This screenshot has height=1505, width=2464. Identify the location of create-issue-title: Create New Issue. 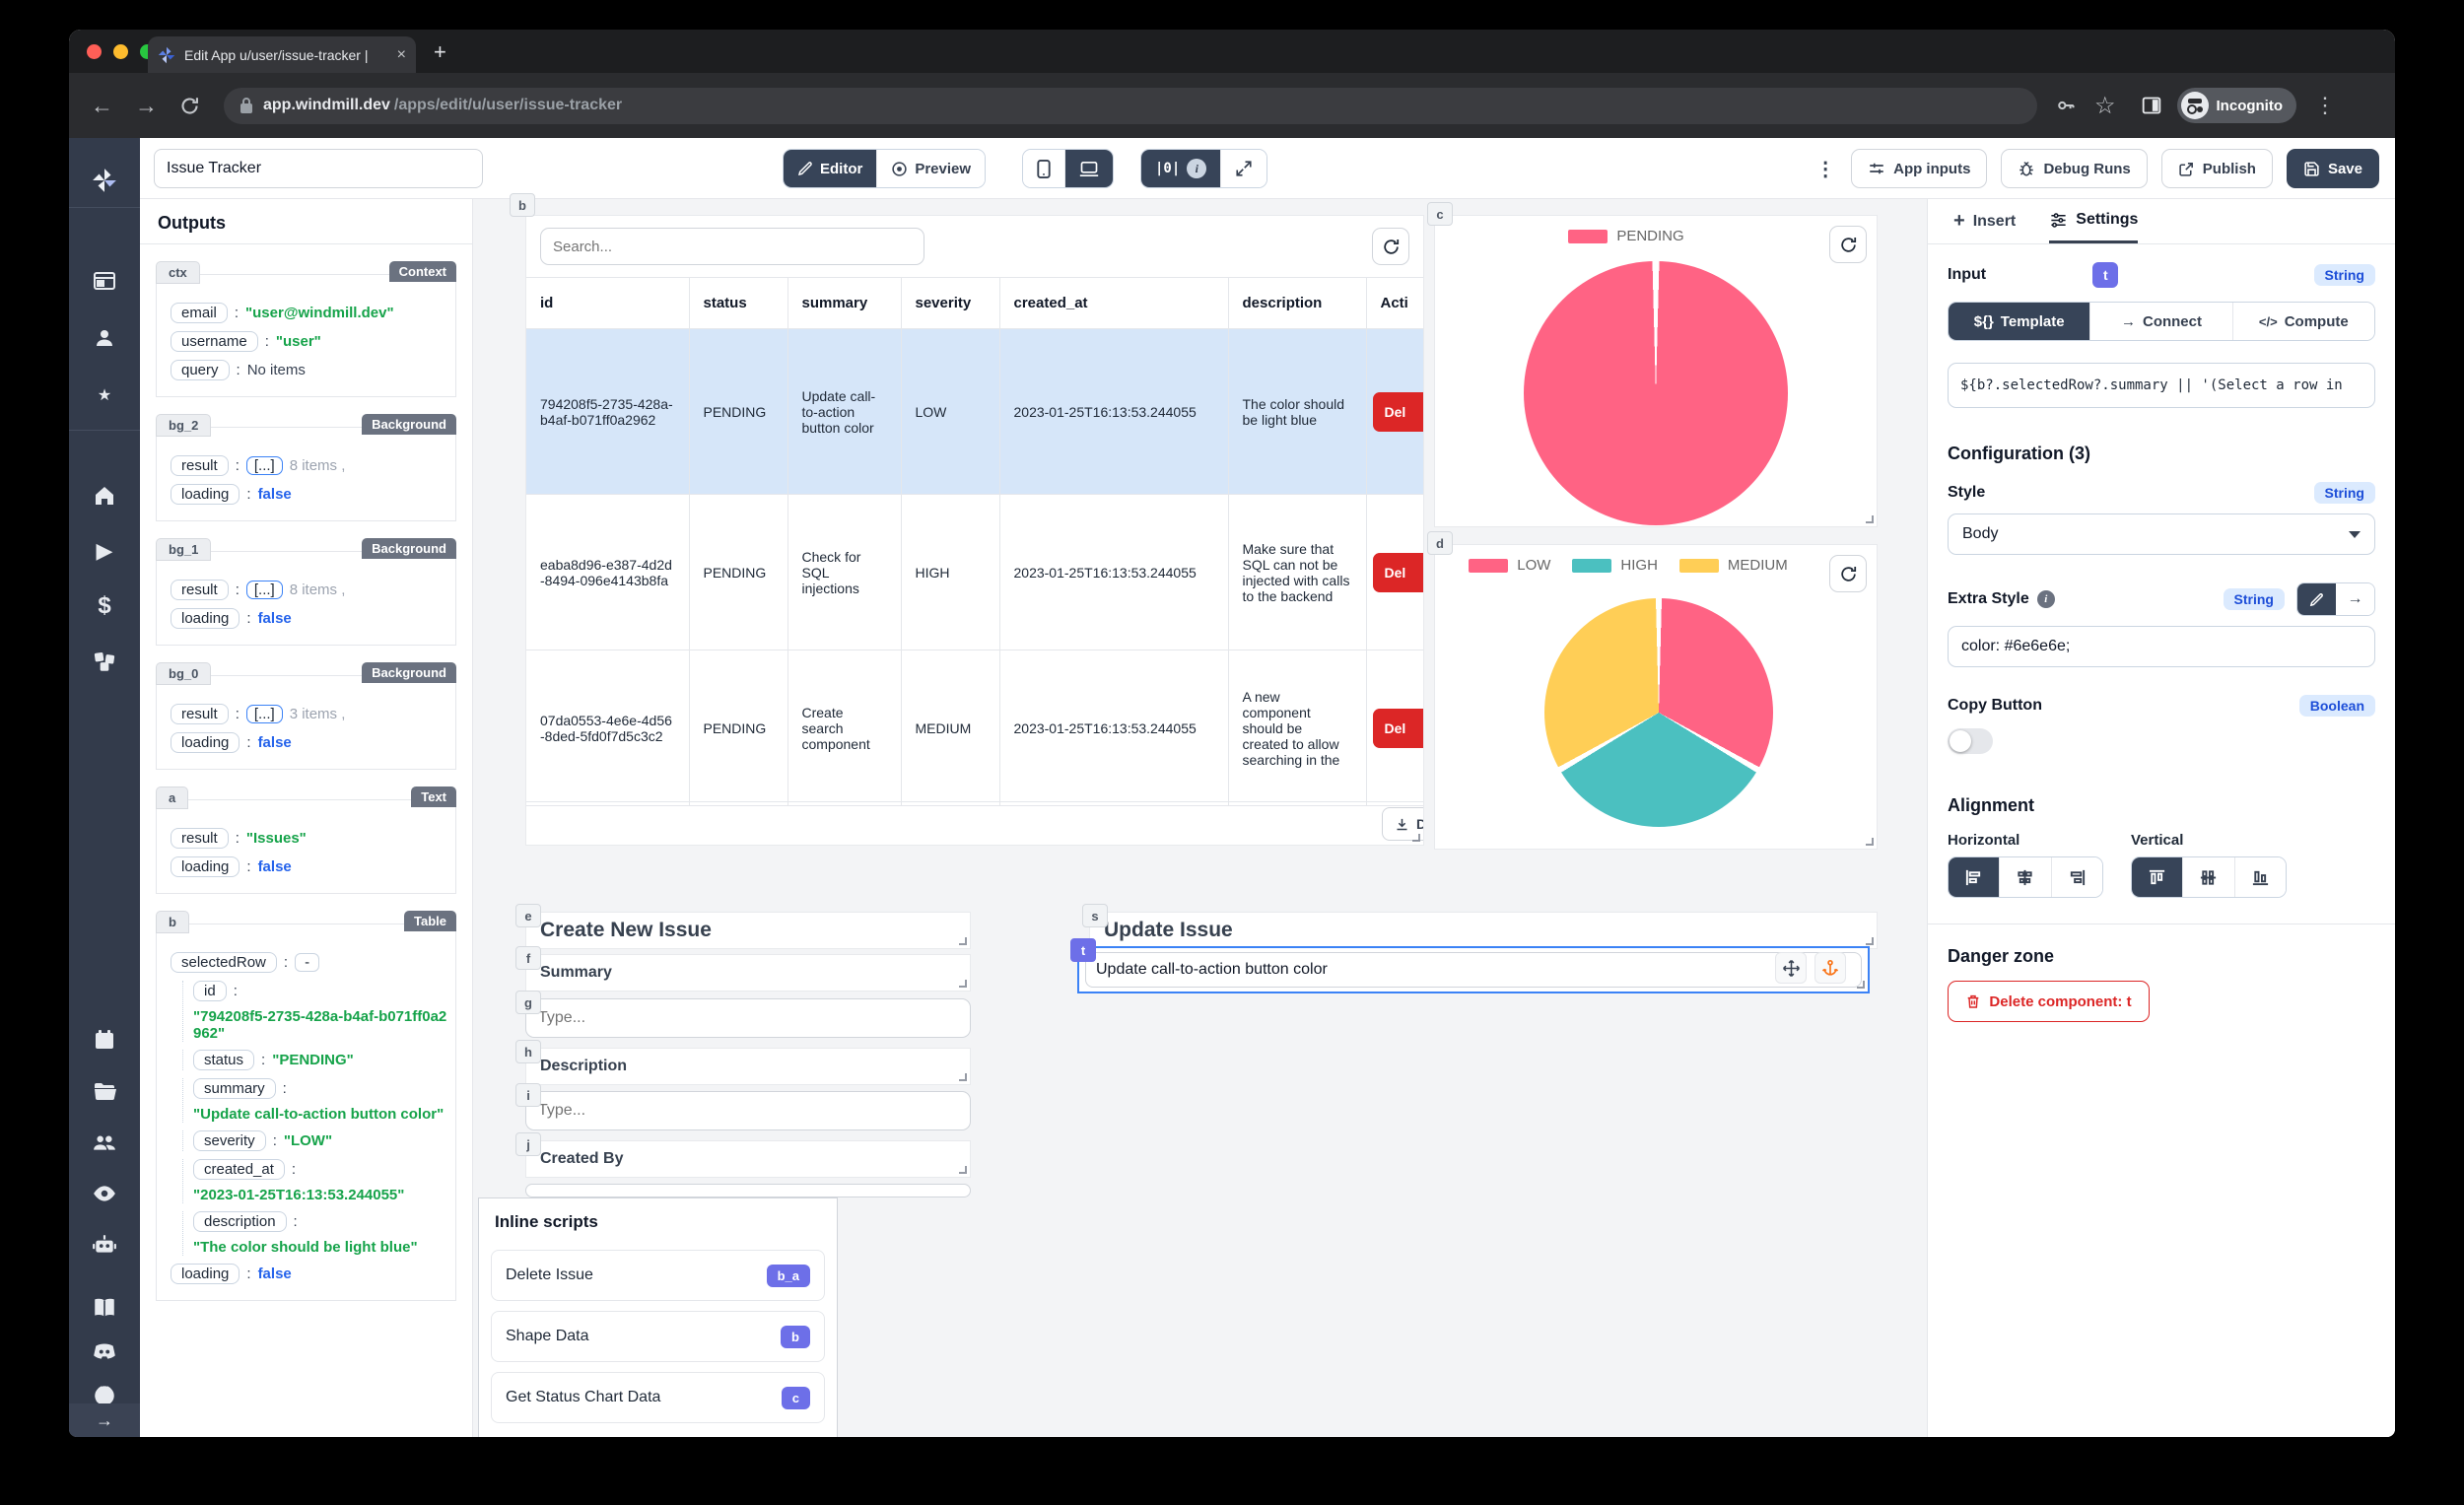
(748, 930).